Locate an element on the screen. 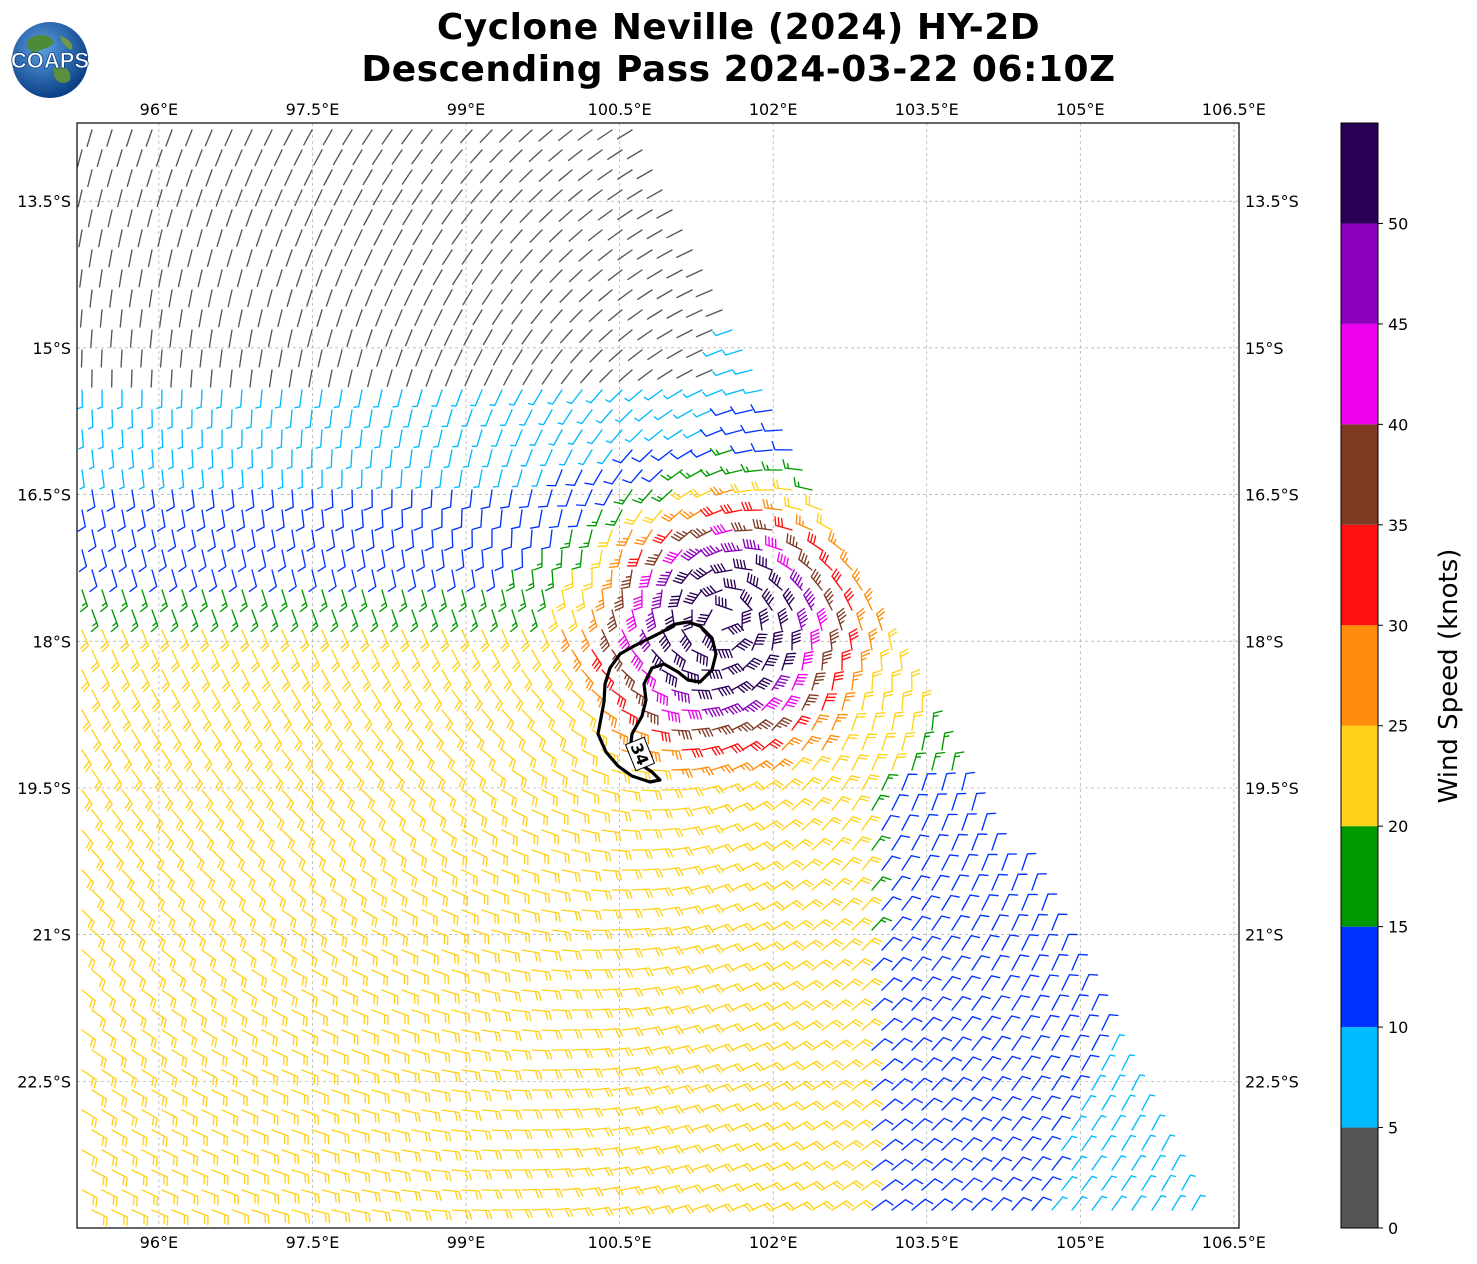  colorbar-label: Wind Speed (knots) is located at coordinates (1449, 676).